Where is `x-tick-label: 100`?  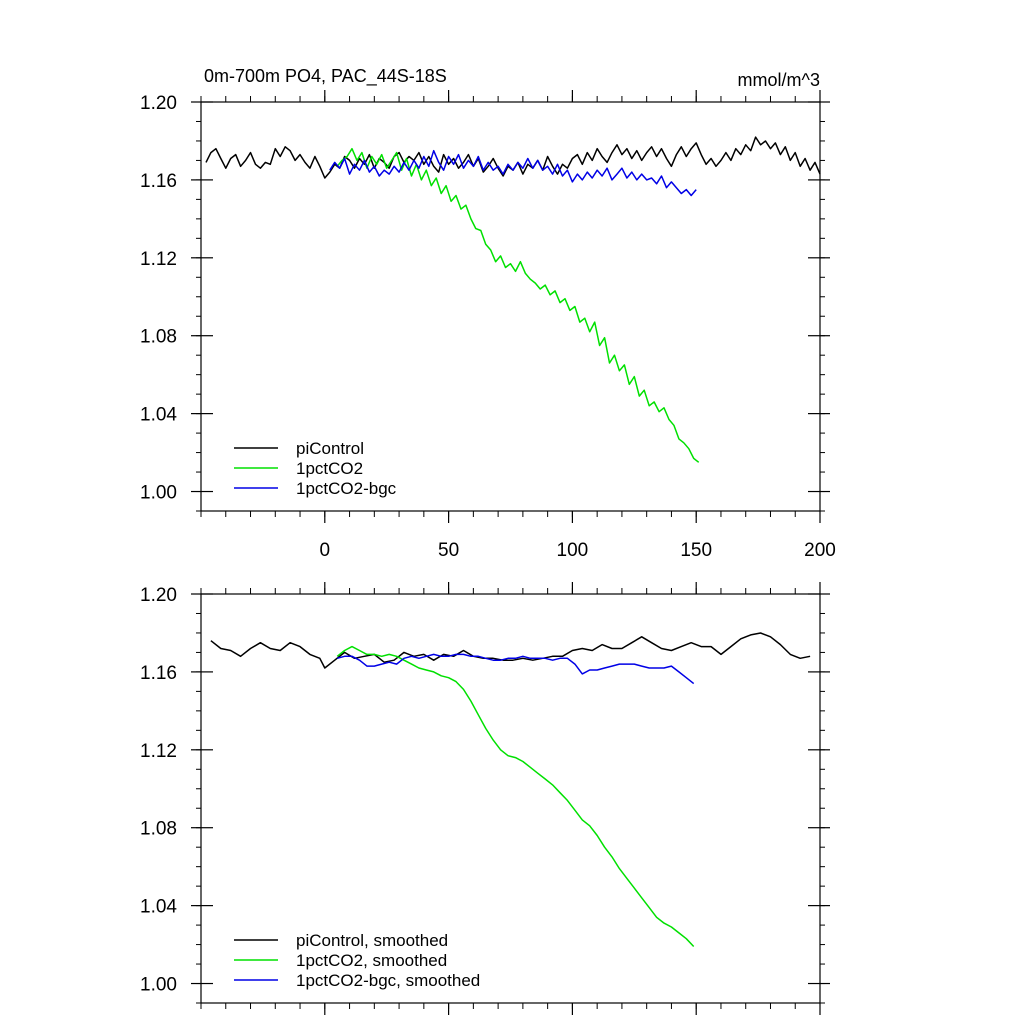 x-tick-label: 100 is located at coordinates (573, 550).